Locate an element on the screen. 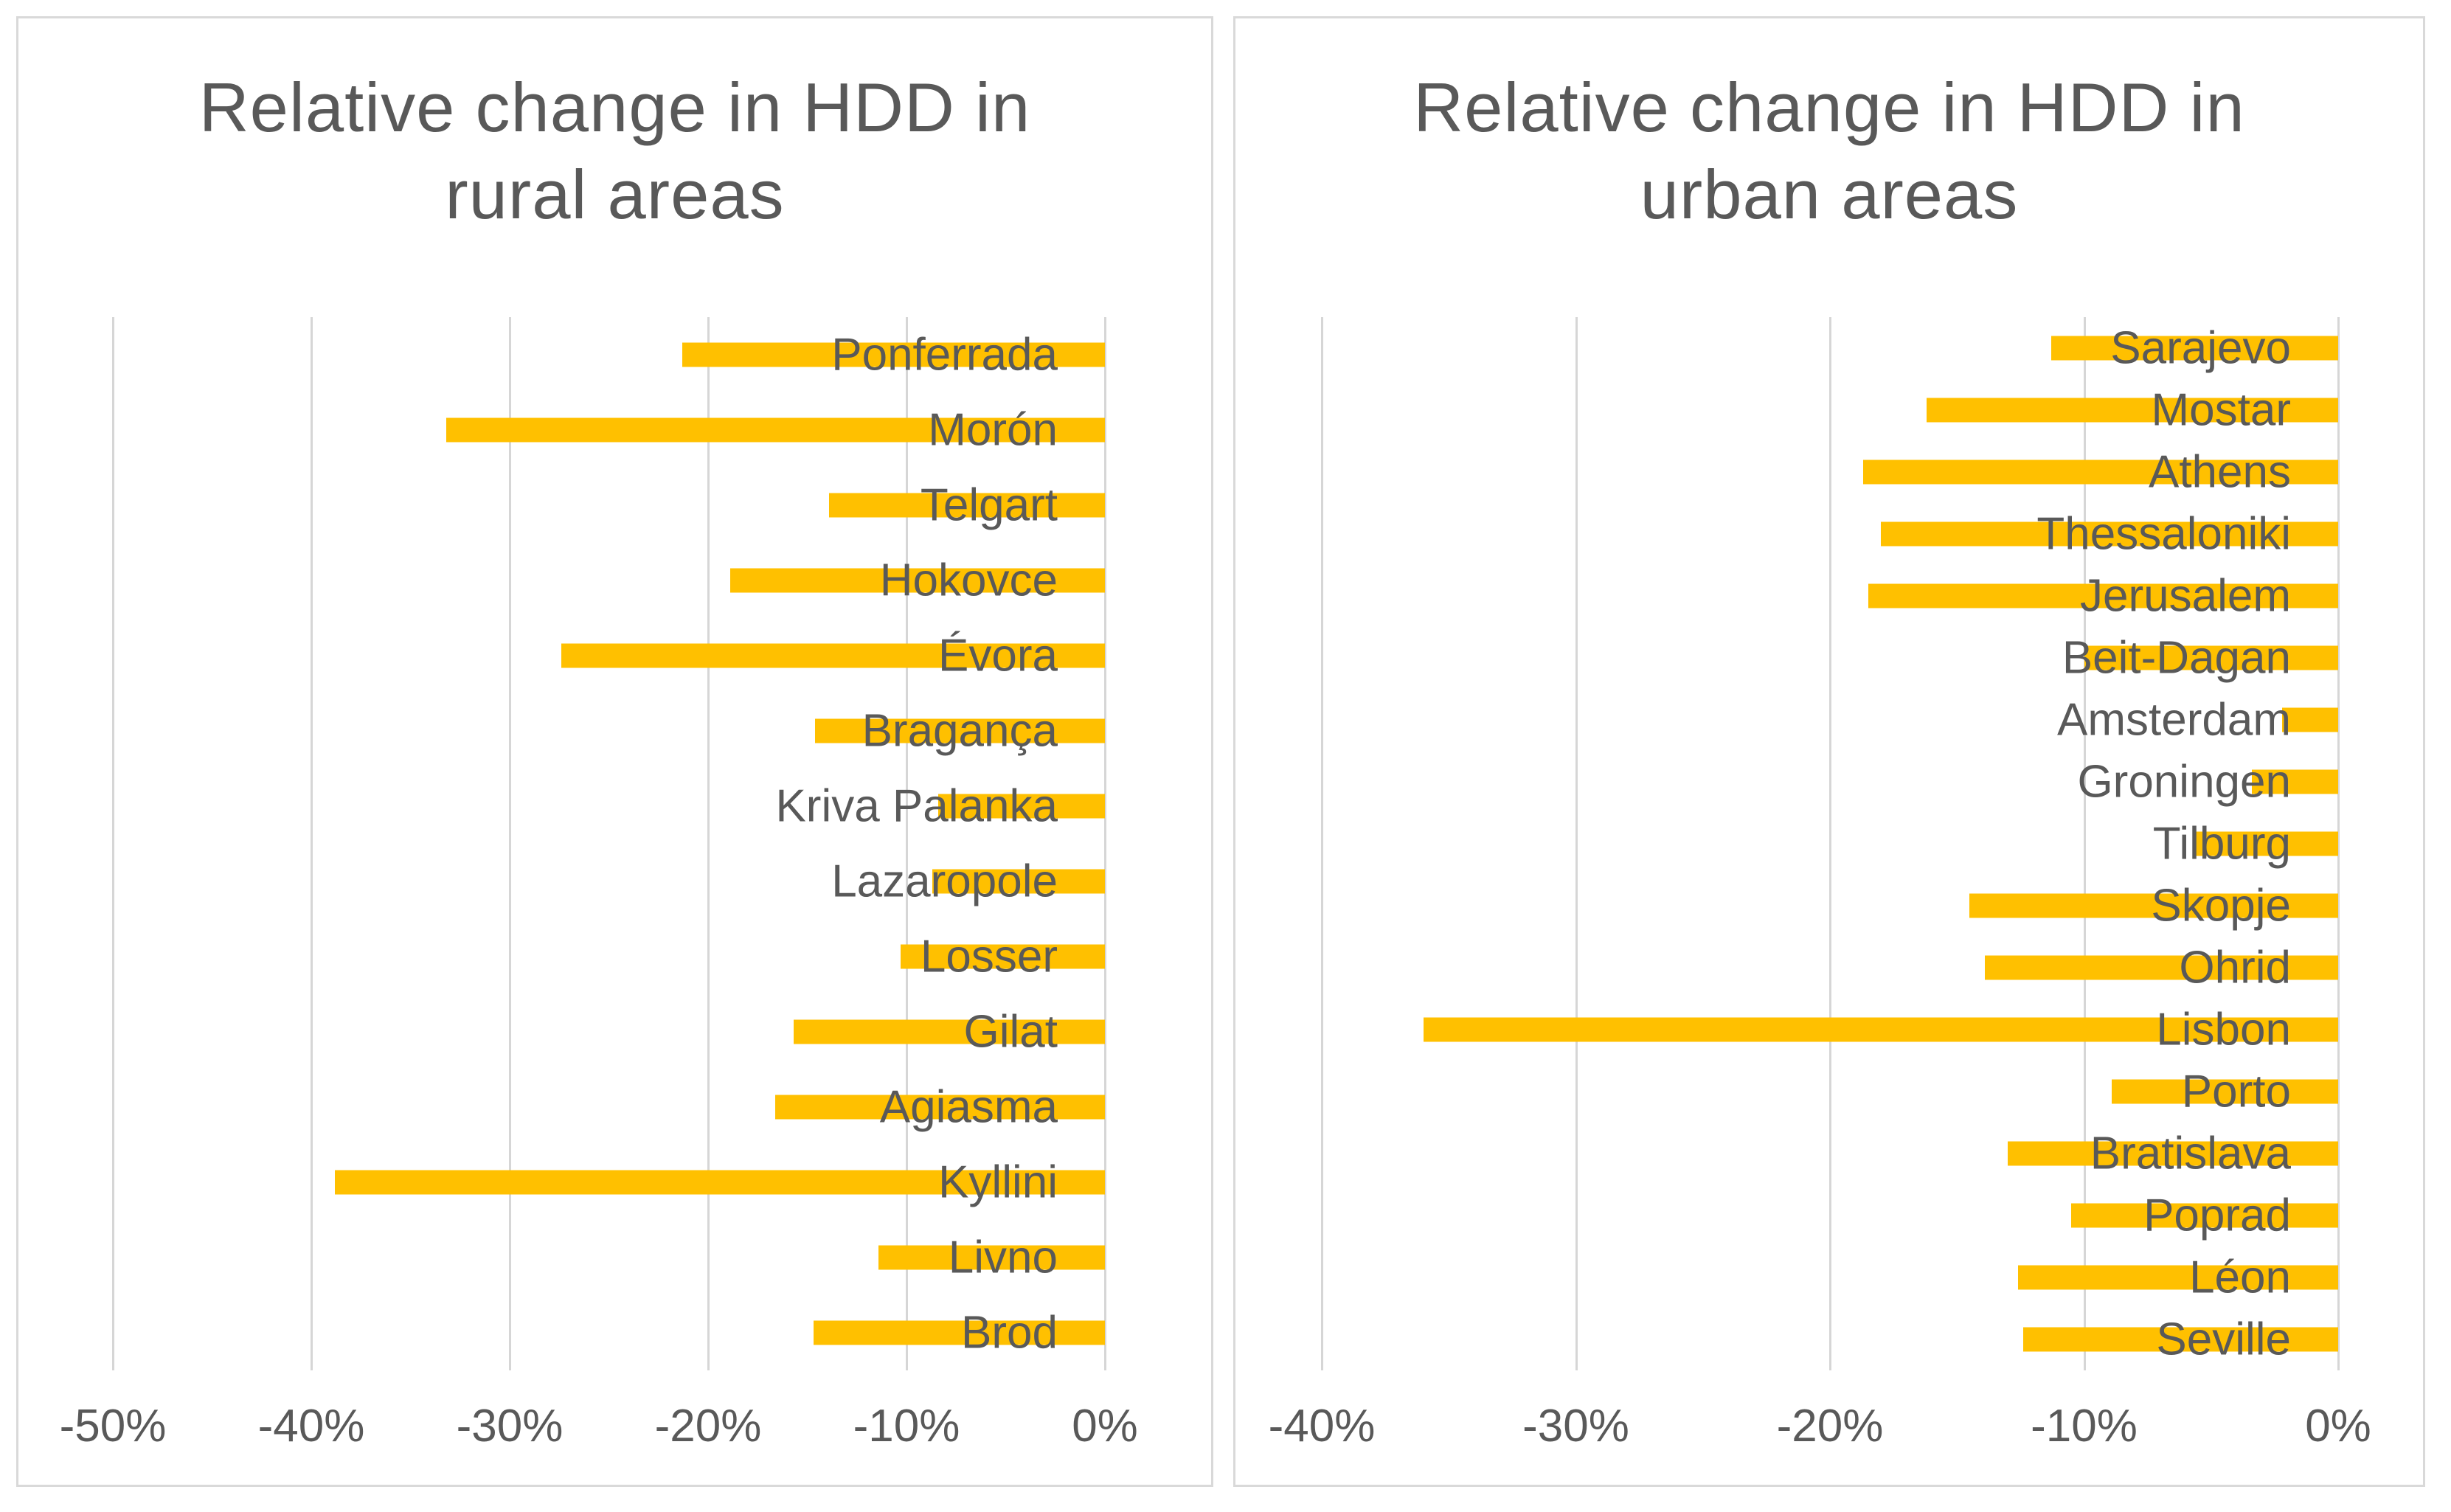 The width and height of the screenshot is (2451, 1512). chart-title-line: rural areas is located at coordinates (615, 195).